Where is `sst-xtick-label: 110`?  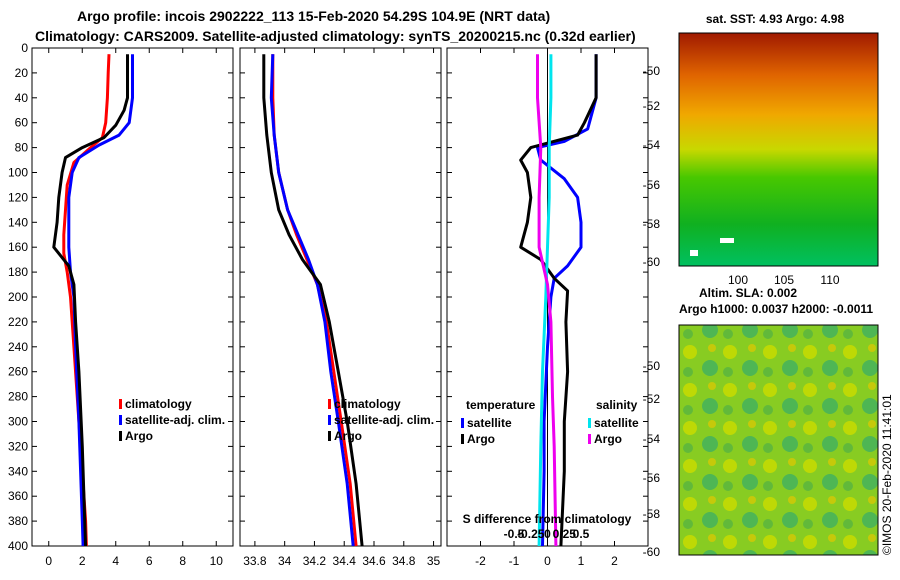
sst-xtick-label: 110 is located at coordinates (829, 280).